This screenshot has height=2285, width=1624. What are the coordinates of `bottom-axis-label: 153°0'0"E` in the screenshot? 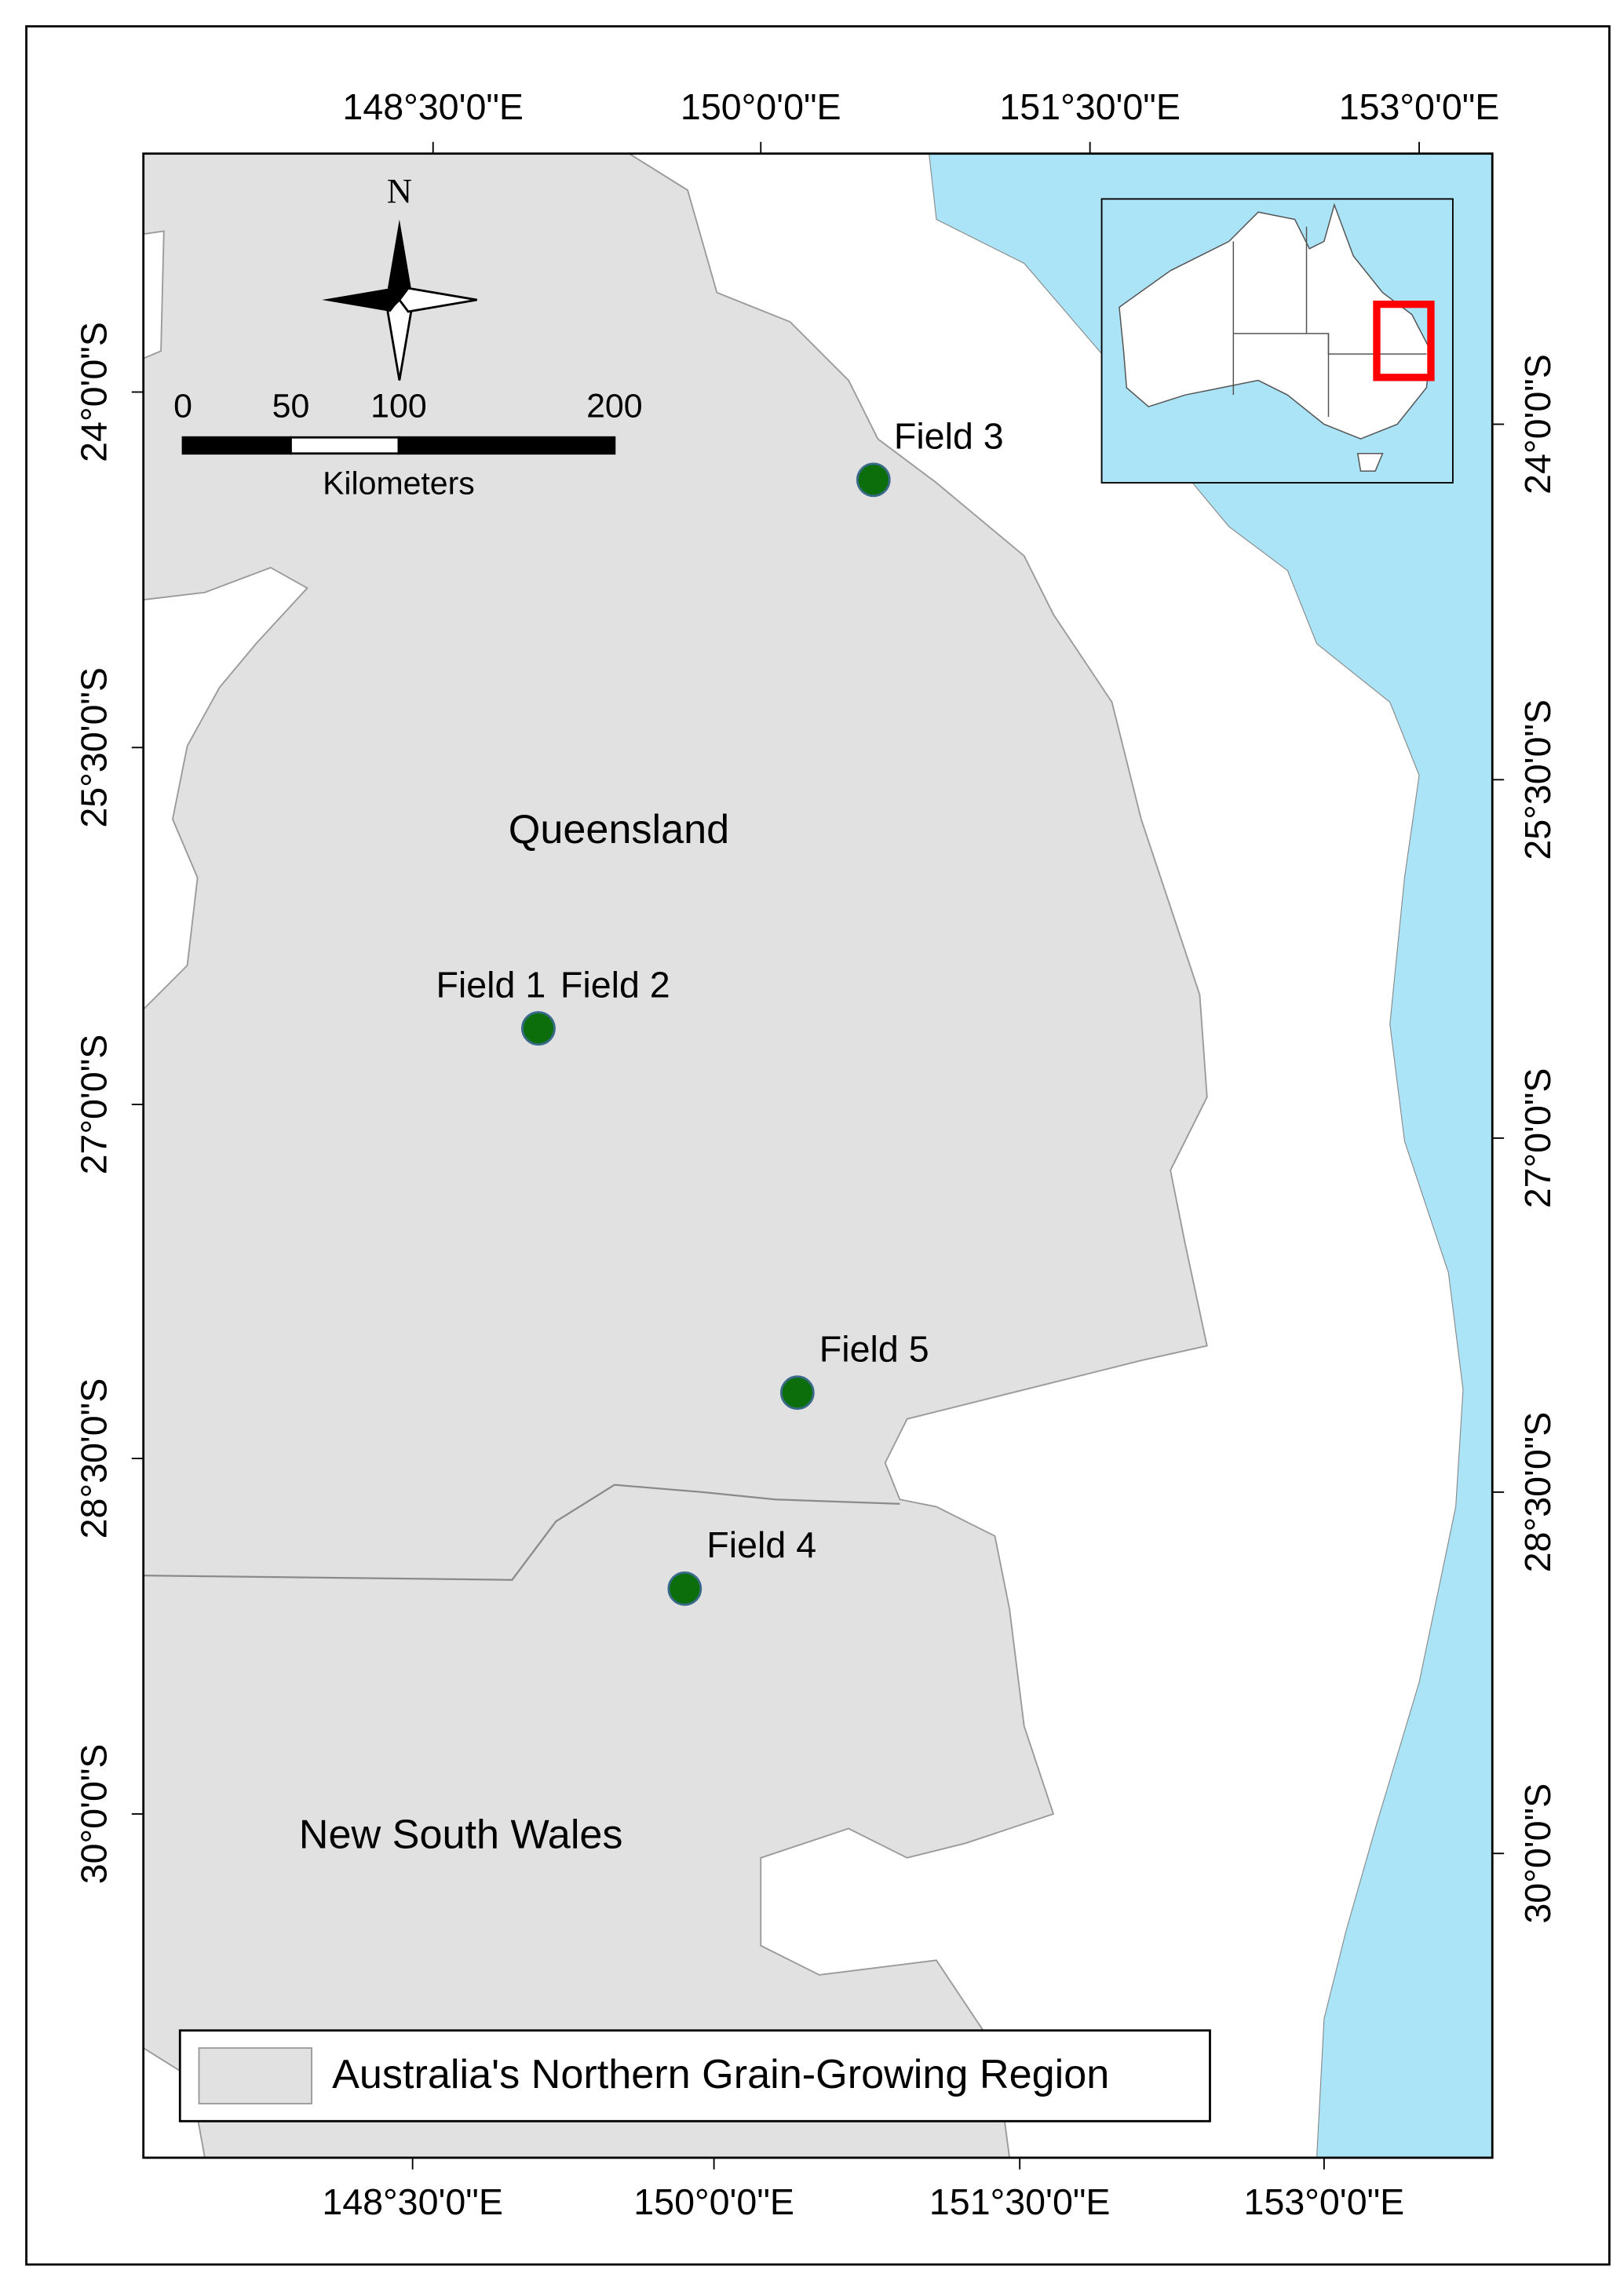 It's located at (1325, 2201).